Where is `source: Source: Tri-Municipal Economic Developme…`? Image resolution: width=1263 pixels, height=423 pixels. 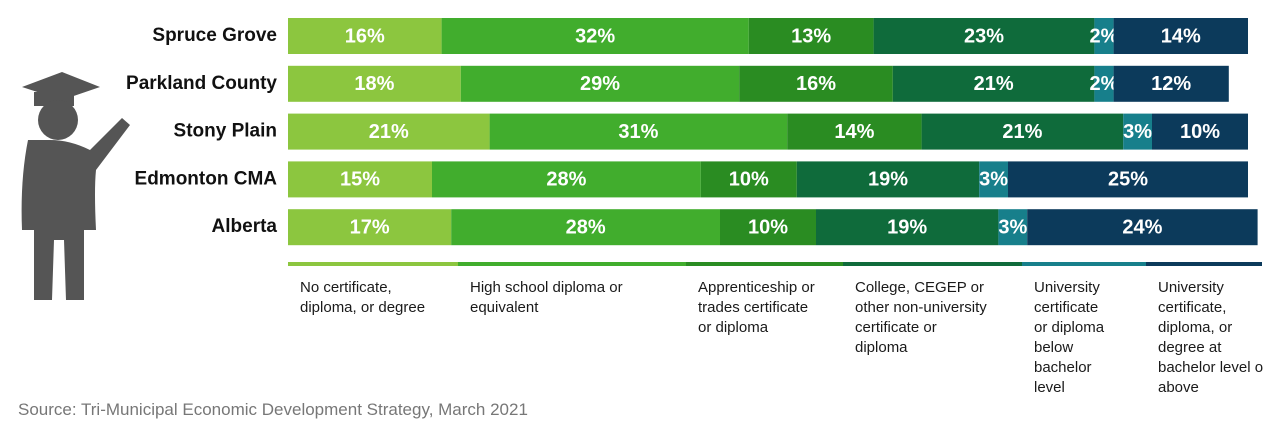
source: Source: Tri-Municipal Economic Developme… is located at coordinates (273, 409).